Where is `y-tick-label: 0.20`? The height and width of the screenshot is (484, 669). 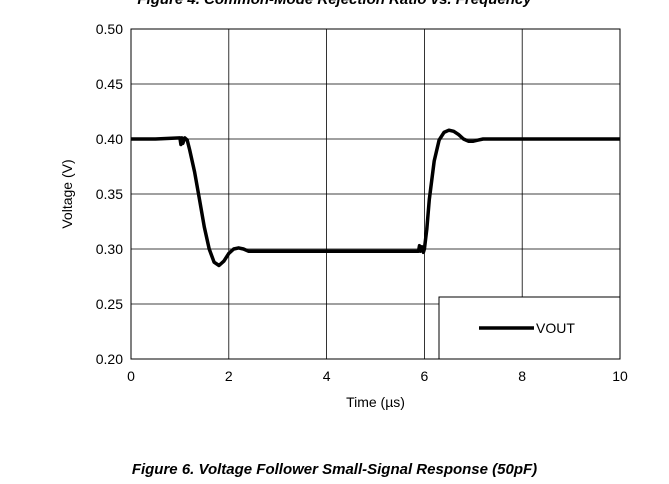 y-tick-label: 0.20 is located at coordinates (109, 359).